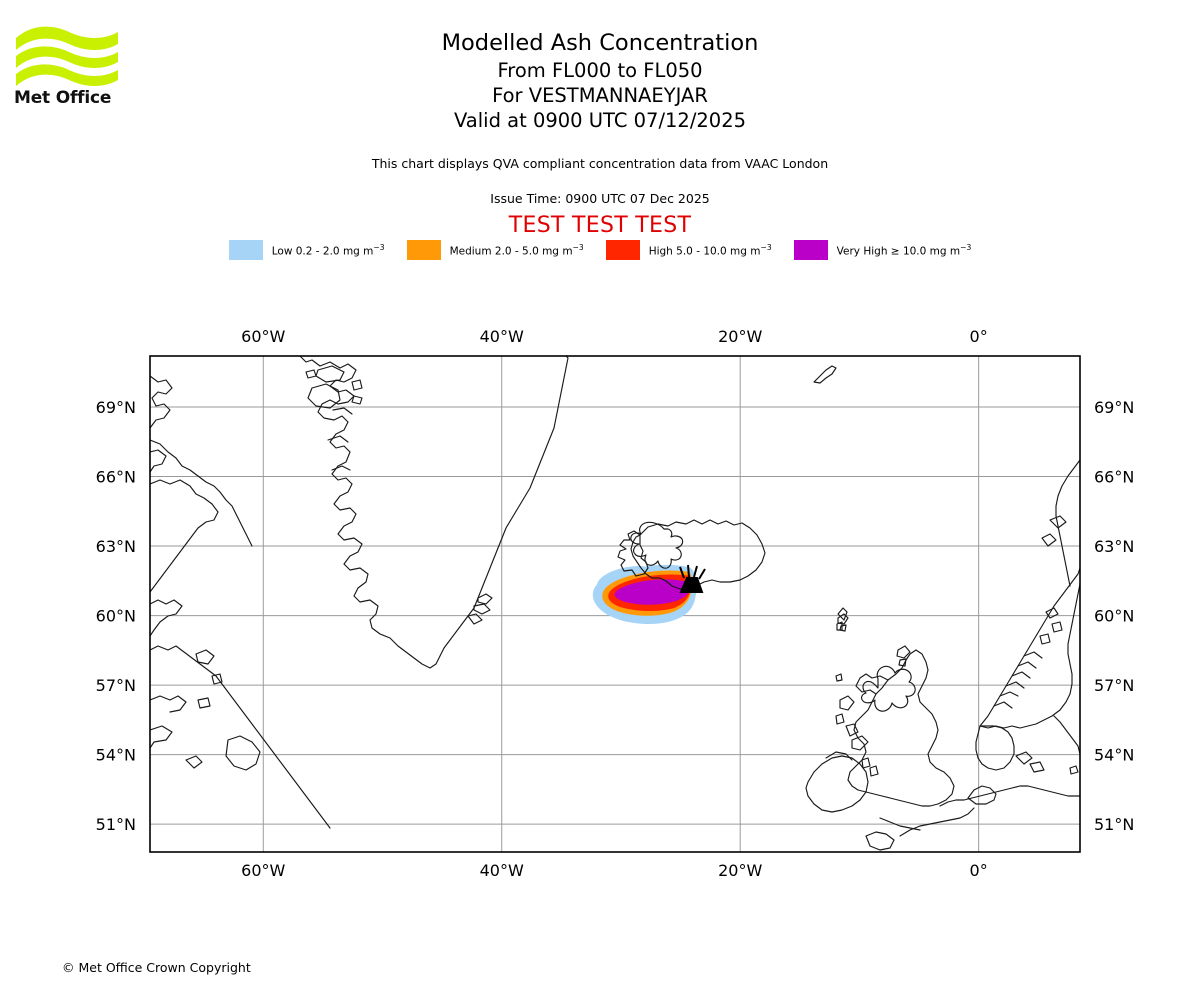 The image size is (1200, 1004). I want to click on coastline-great-britain, so click(888, 688).